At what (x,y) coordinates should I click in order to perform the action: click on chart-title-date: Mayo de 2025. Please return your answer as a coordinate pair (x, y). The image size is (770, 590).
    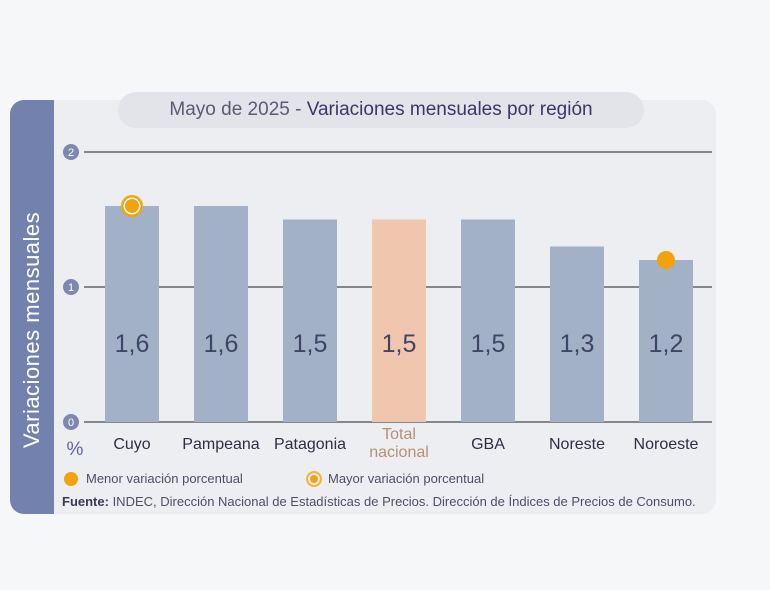
    Looking at the image, I should click on (229, 109).